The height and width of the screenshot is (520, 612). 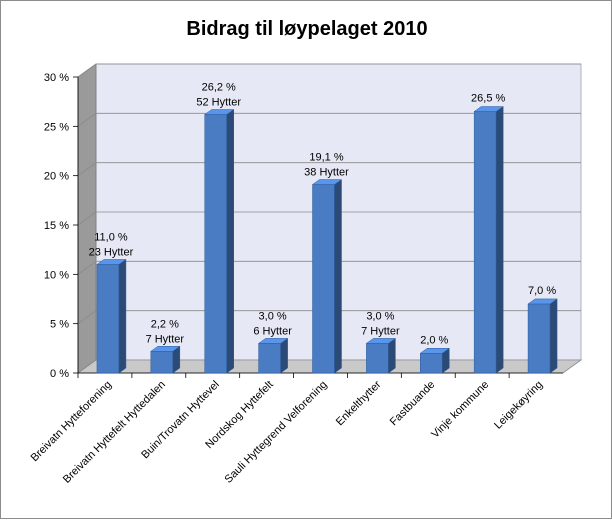 I want to click on y-tick-label: 15 %, so click(x=56, y=226).